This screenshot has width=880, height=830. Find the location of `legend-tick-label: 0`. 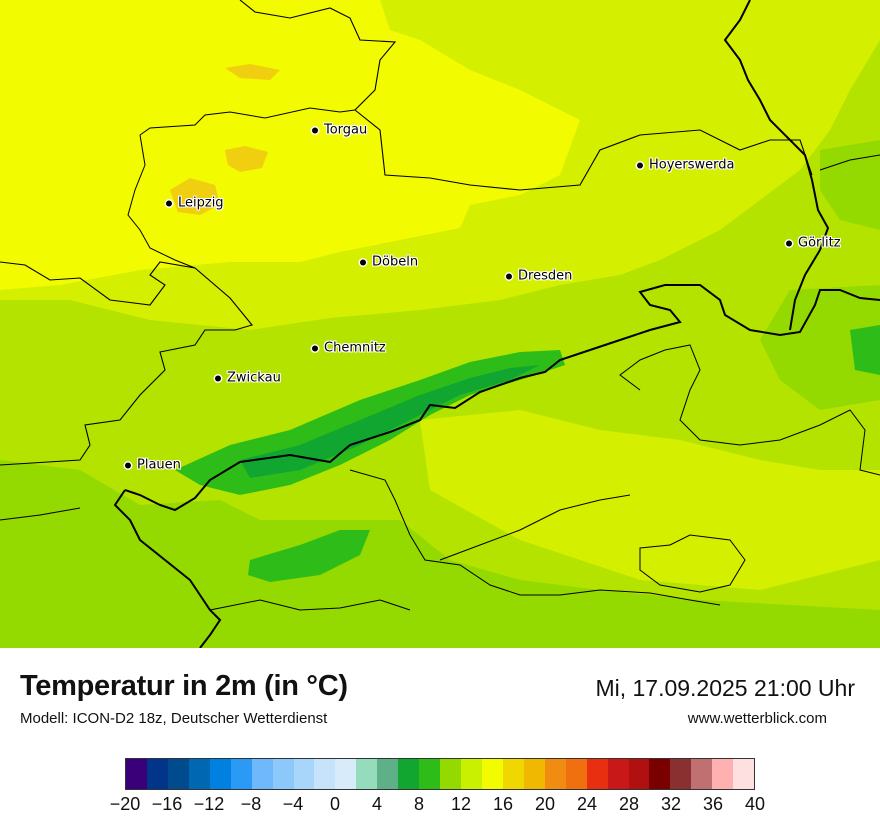

legend-tick-label: 0 is located at coordinates (335, 804).